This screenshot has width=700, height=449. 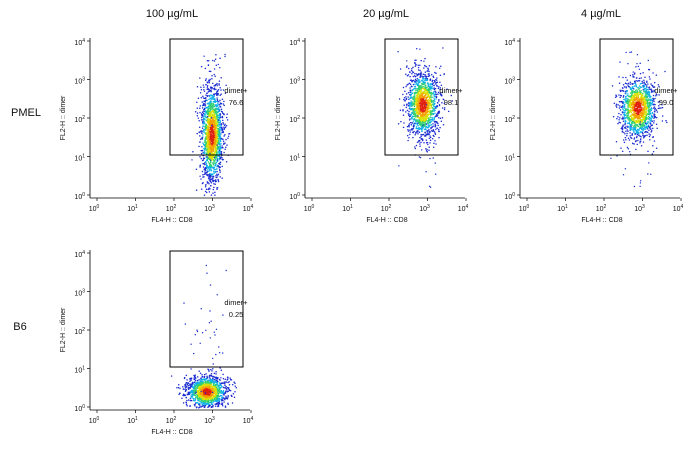 What do you see at coordinates (175, 207) in the screenshot?
I see `tick-exponent: 2` at bounding box center [175, 207].